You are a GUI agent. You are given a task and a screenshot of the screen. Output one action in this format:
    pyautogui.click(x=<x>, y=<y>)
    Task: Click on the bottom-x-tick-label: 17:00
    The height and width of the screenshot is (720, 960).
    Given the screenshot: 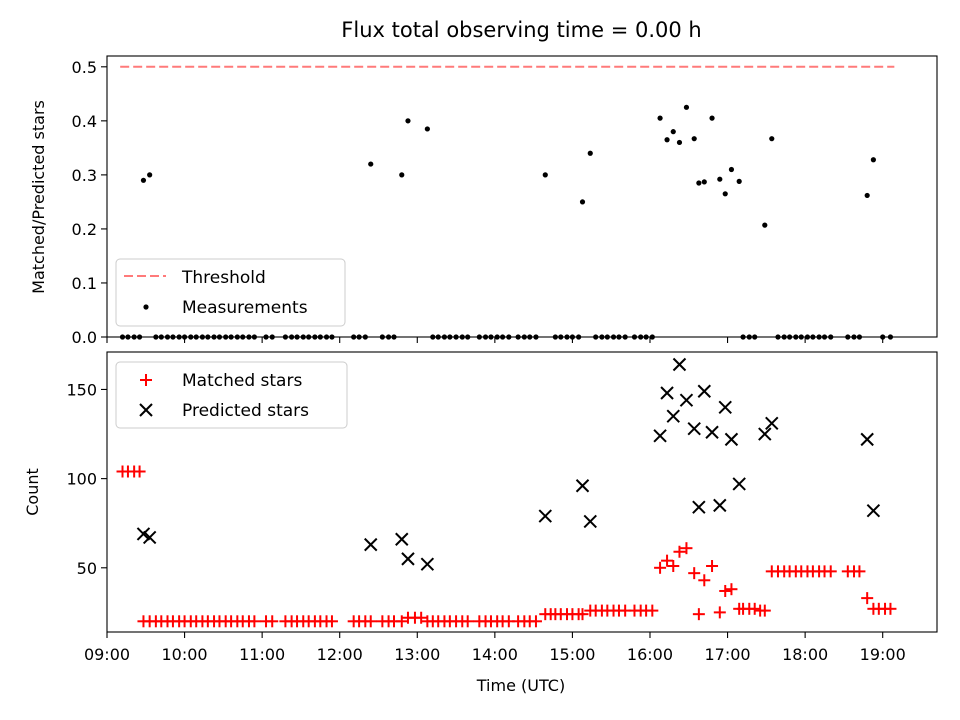 What is the action you would take?
    pyautogui.click(x=728, y=654)
    